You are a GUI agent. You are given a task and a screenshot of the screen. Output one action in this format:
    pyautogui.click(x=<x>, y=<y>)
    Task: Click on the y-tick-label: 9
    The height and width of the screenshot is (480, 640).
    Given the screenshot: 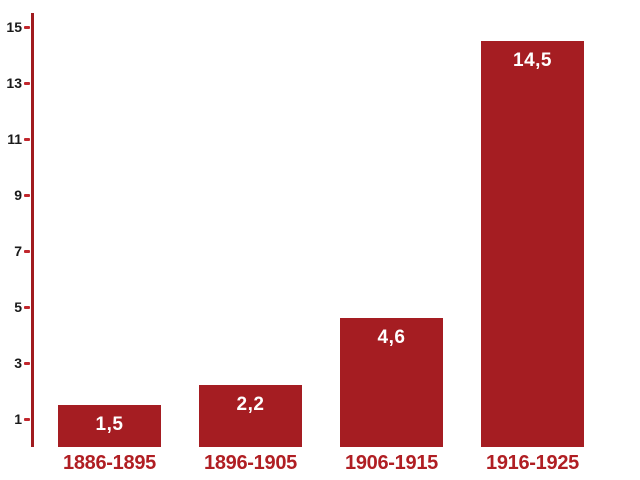 What is the action you would take?
    pyautogui.click(x=18, y=195)
    